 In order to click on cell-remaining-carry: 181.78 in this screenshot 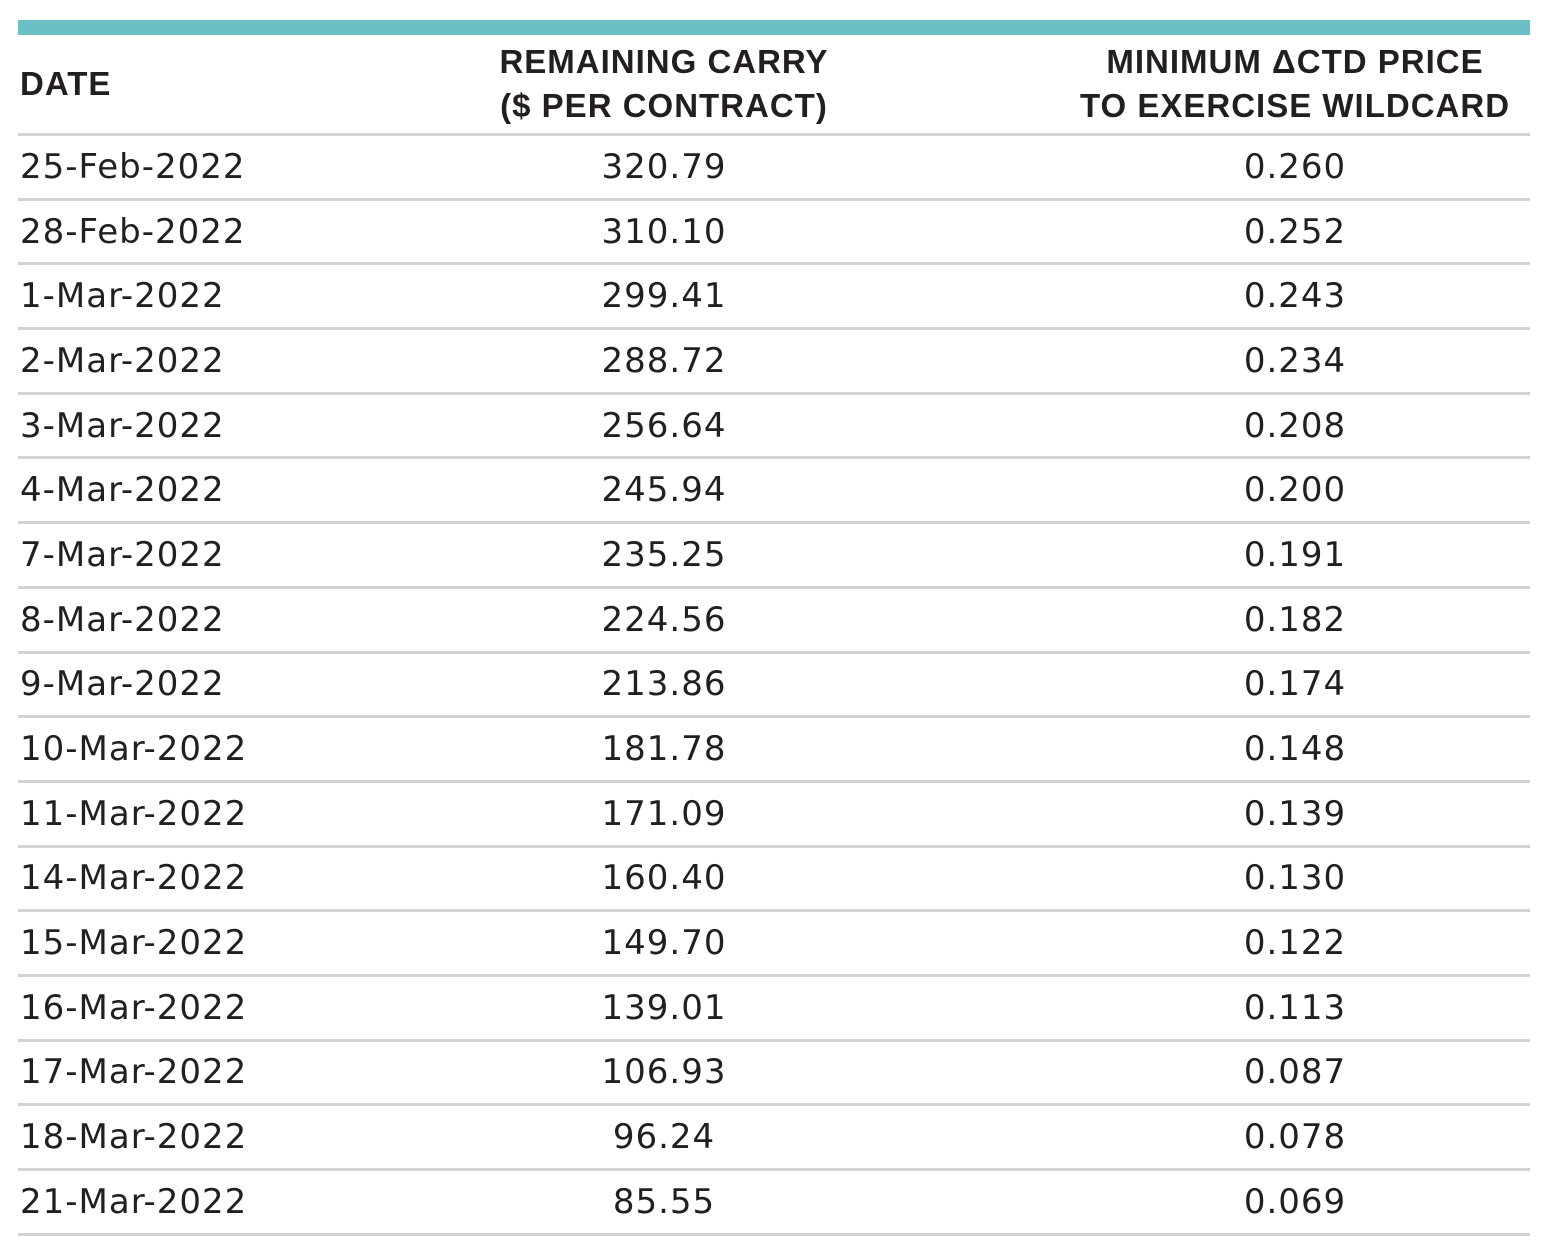, I will do `click(664, 749)`.